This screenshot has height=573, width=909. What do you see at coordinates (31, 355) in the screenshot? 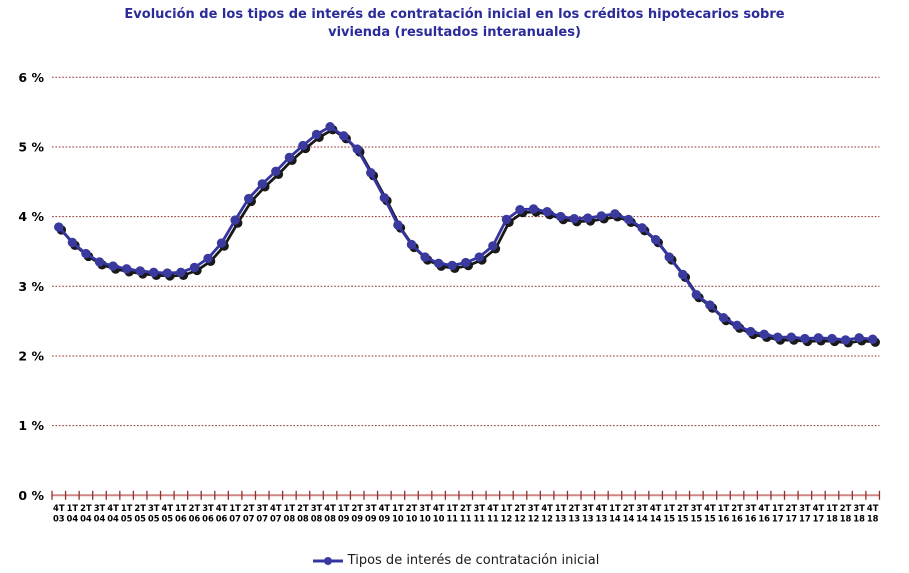
I see `y-axis-label: 2 %` at bounding box center [31, 355].